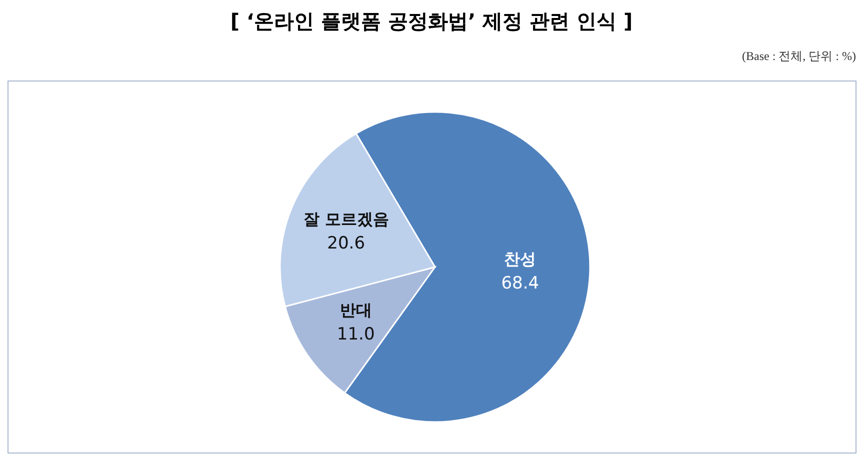 The image size is (863, 457). I want to click on text: (Base : 전체, 단위 : %), so click(799, 56).